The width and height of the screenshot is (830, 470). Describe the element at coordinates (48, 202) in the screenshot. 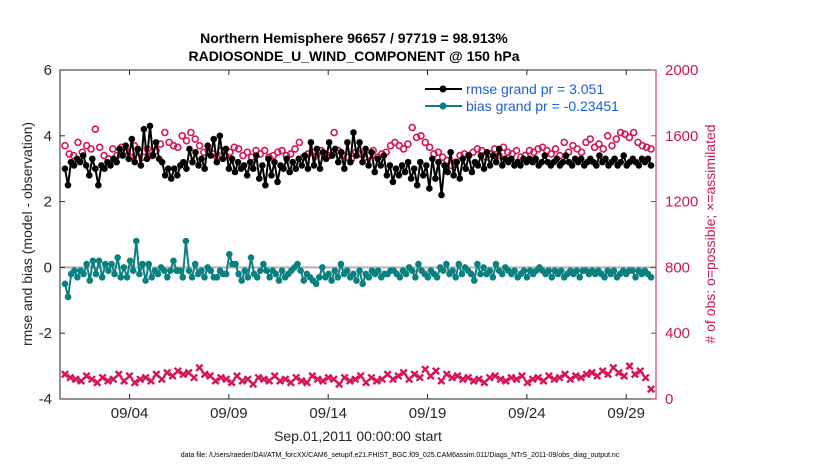

I see `left-tick-label: 2` at that location.